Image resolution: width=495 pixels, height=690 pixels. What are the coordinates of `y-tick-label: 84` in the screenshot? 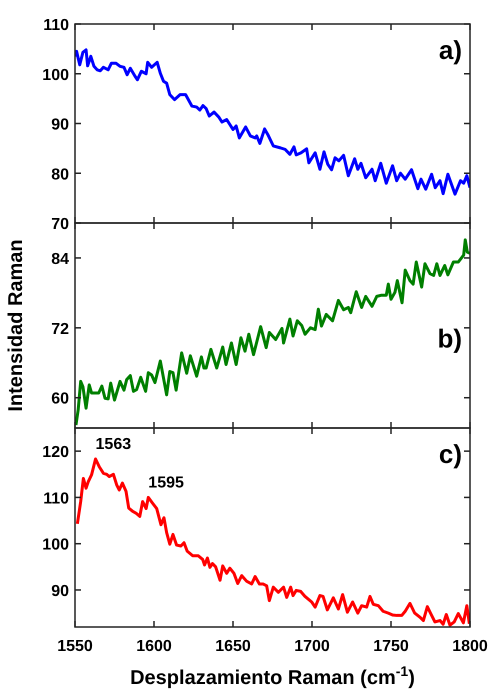 It's located at (60, 259).